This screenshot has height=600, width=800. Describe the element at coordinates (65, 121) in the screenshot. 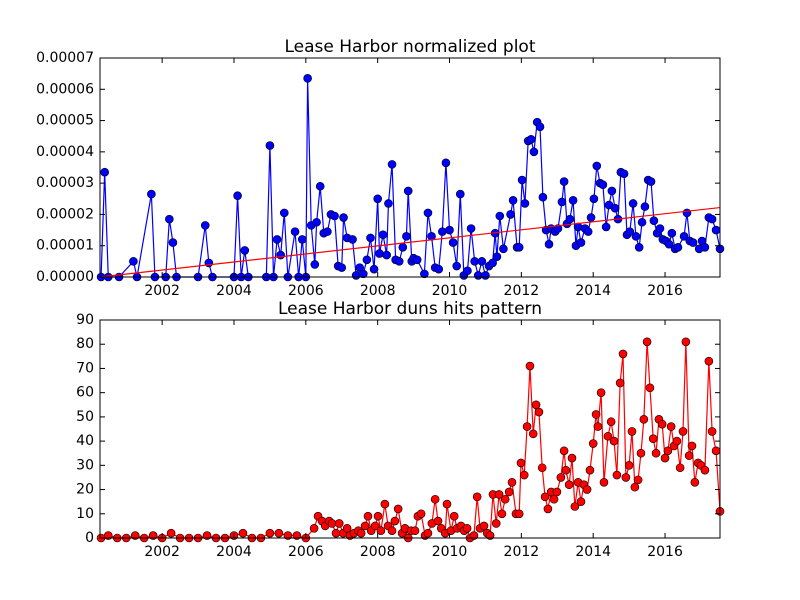

I see `y-tick-label: 0.00005` at that location.